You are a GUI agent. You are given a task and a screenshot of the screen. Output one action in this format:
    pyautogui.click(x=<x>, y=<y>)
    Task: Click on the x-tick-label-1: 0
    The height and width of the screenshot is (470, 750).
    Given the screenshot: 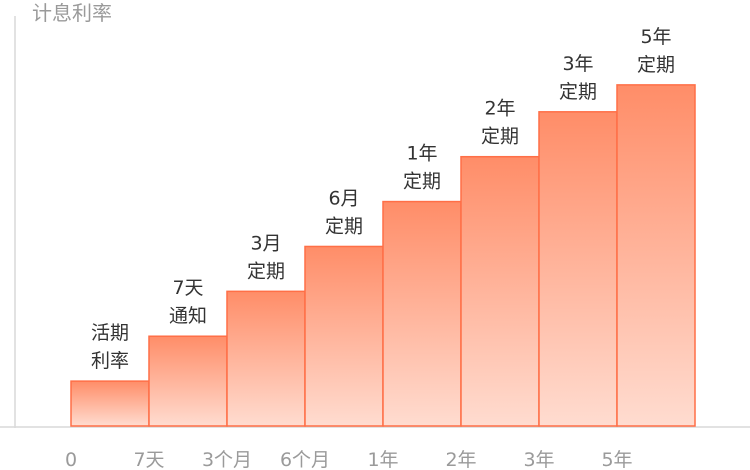 What is the action you would take?
    pyautogui.click(x=71, y=459)
    